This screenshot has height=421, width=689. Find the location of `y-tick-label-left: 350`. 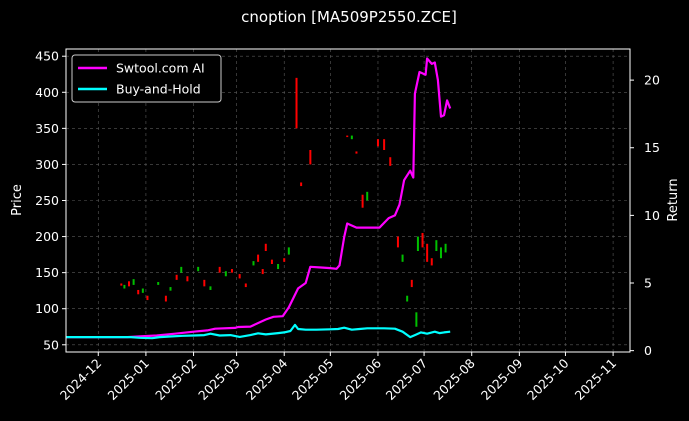

y-tick-label-left: 350 is located at coordinates (47, 128).